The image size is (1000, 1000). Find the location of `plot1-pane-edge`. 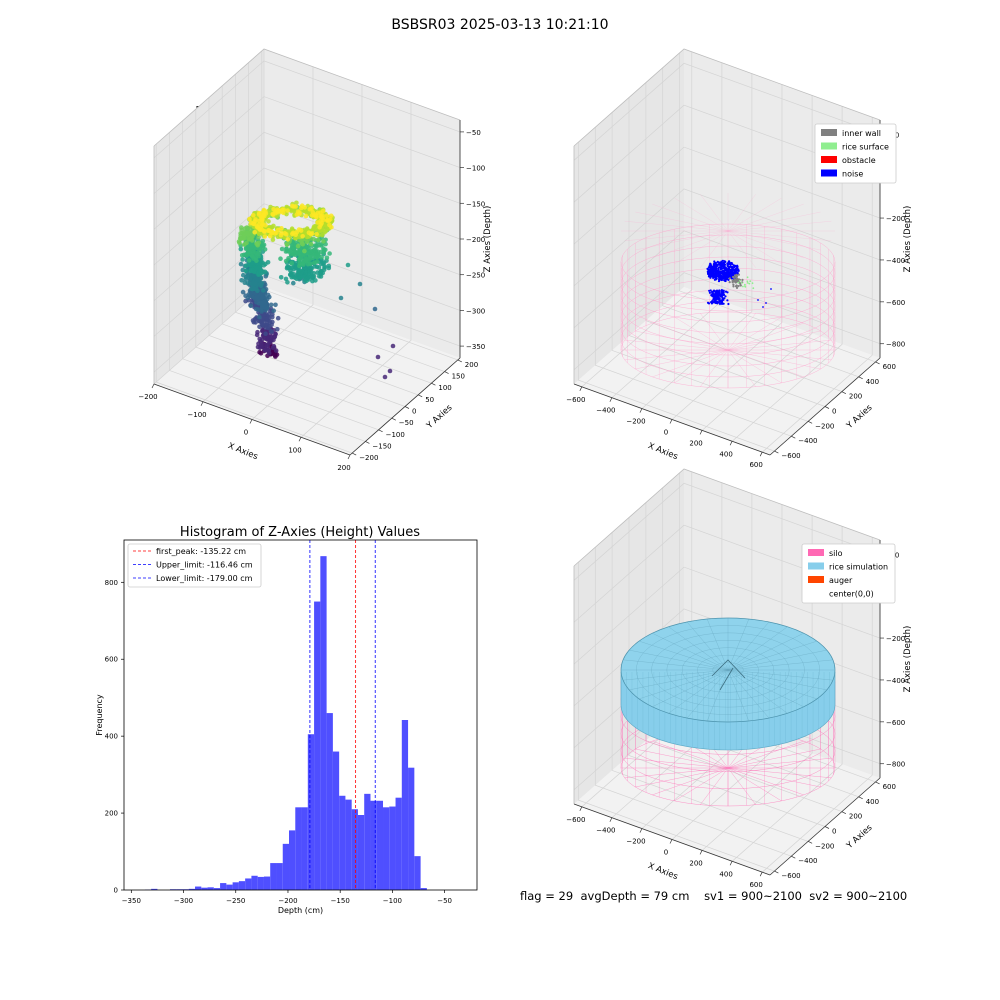

plot1-pane-edge is located at coordinates (307, 97).